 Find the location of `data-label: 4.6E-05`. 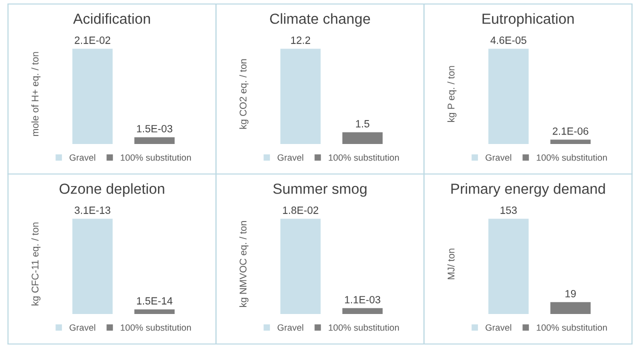

data-label: 4.6E-05 is located at coordinates (508, 40).